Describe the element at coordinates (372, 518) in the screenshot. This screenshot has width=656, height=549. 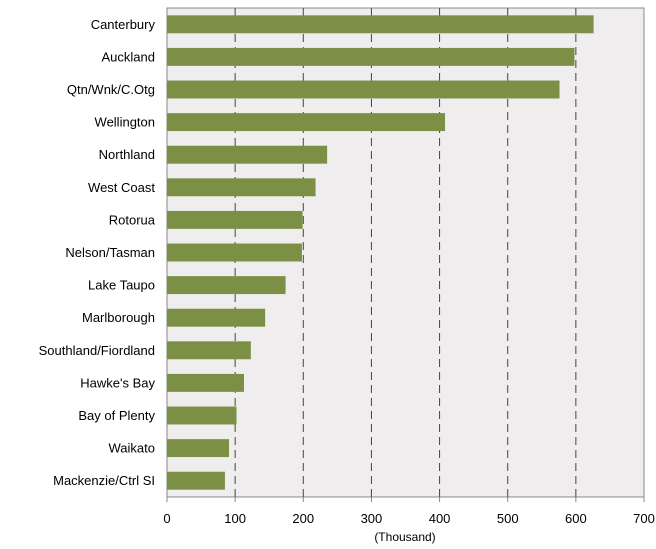
I see `x-tick-label: 300` at that location.